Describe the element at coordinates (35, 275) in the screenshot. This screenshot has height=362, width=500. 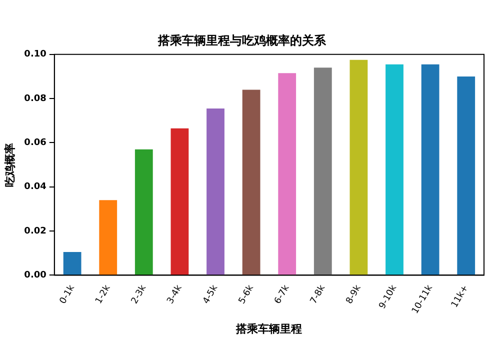
I see `y-tick-label: 0.00` at that location.